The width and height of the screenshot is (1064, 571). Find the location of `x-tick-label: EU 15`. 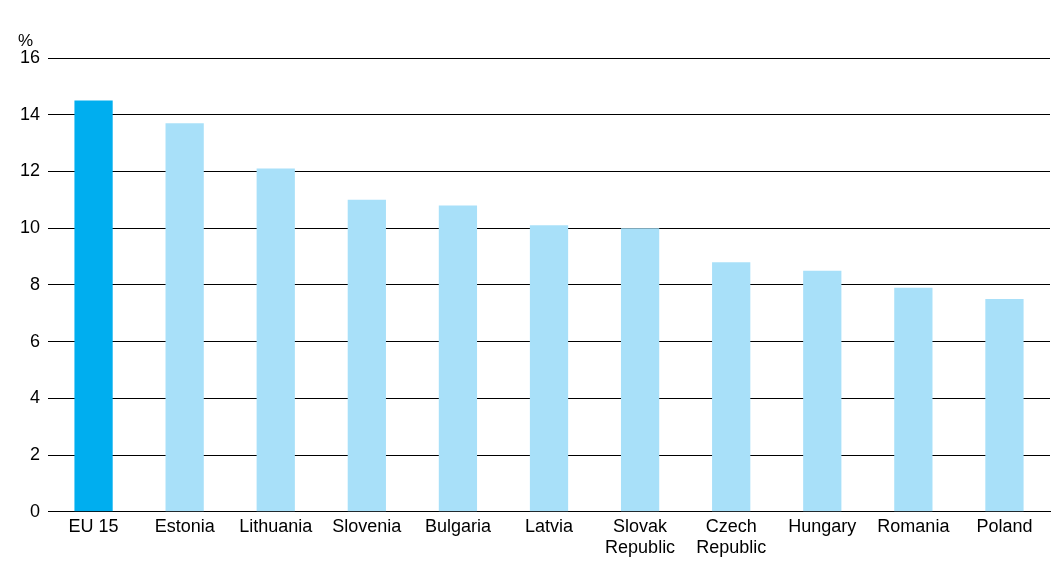

x-tick-label: EU 15 is located at coordinates (93, 525).